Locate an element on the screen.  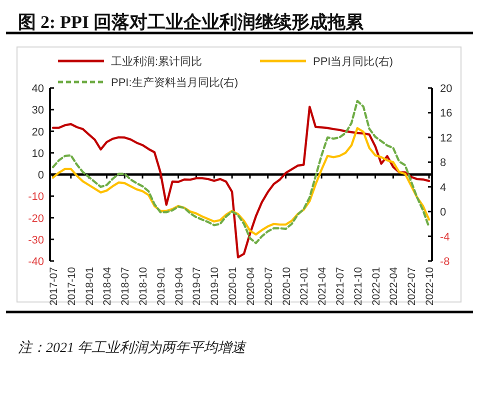
y-tick-label: 20 is located at coordinates (38, 132).